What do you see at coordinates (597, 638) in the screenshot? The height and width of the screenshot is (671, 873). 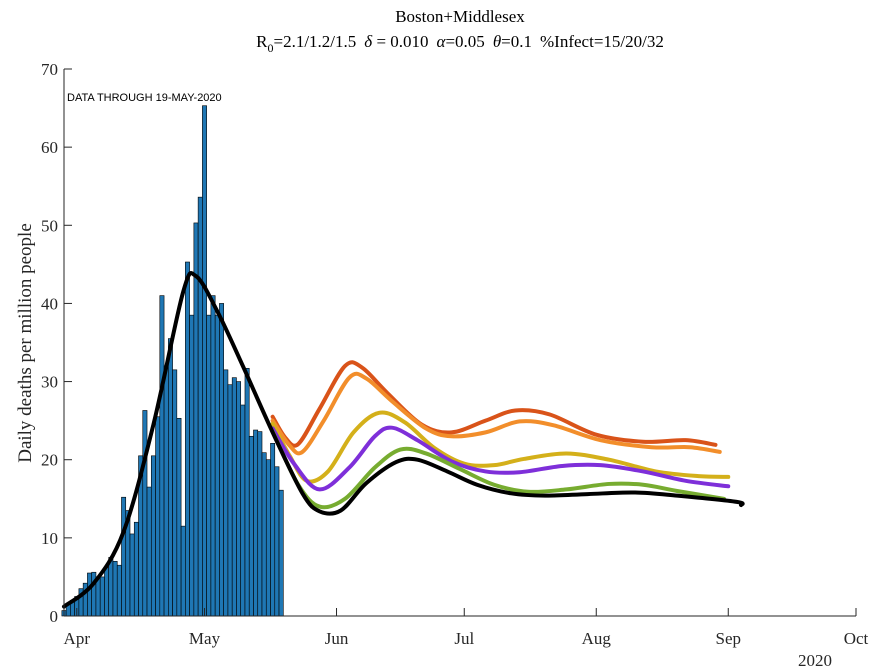 I see `x-tick-label: Aug` at bounding box center [597, 638].